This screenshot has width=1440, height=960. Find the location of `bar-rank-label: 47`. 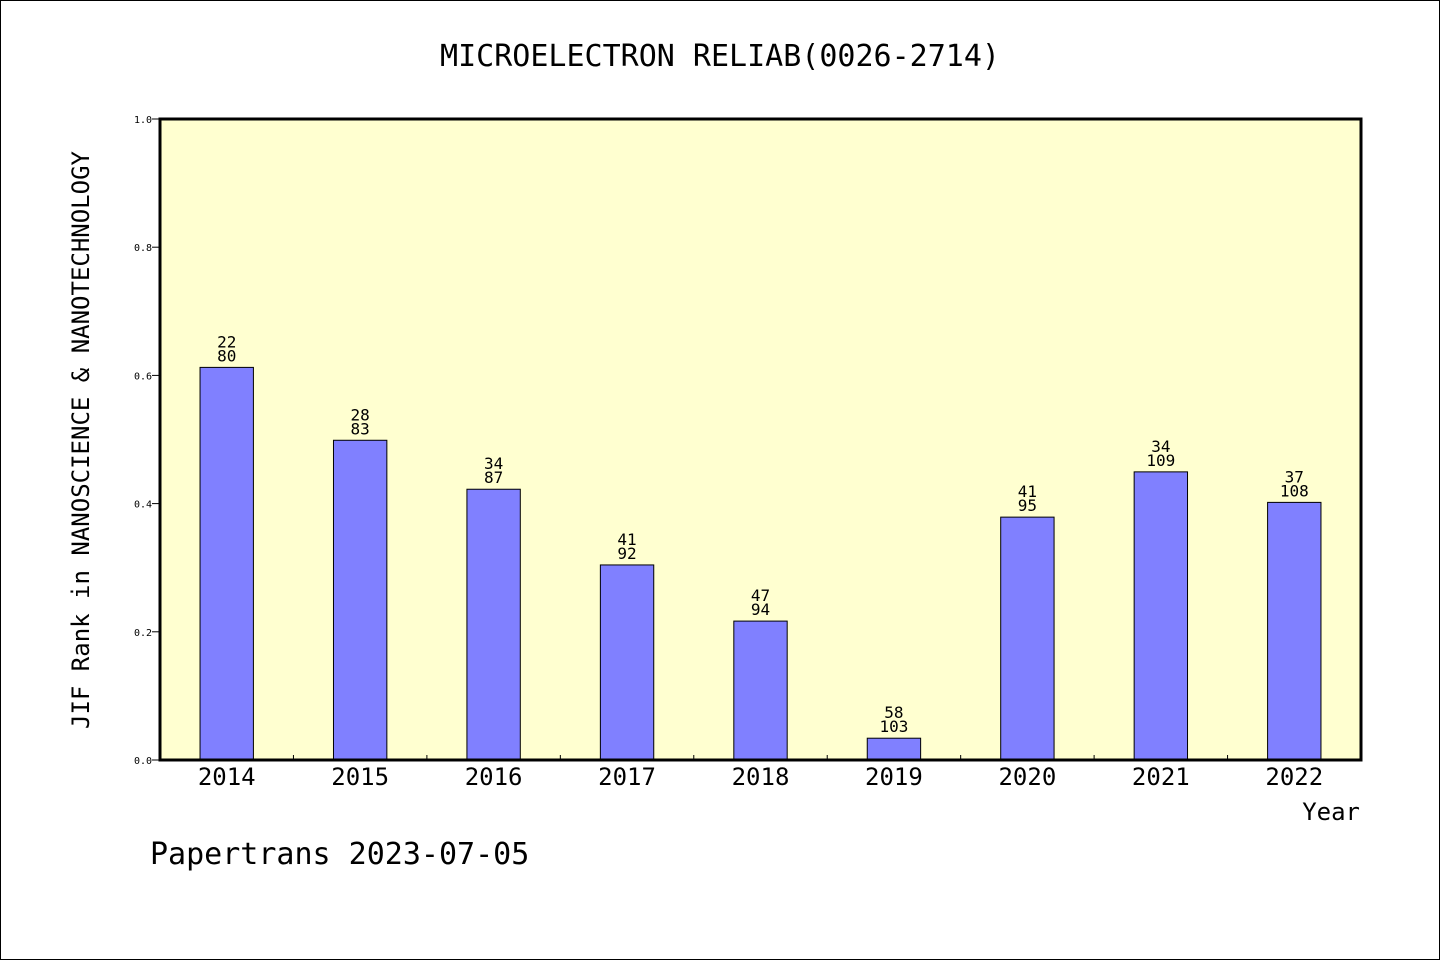

bar-rank-label: 47 is located at coordinates (760, 595).